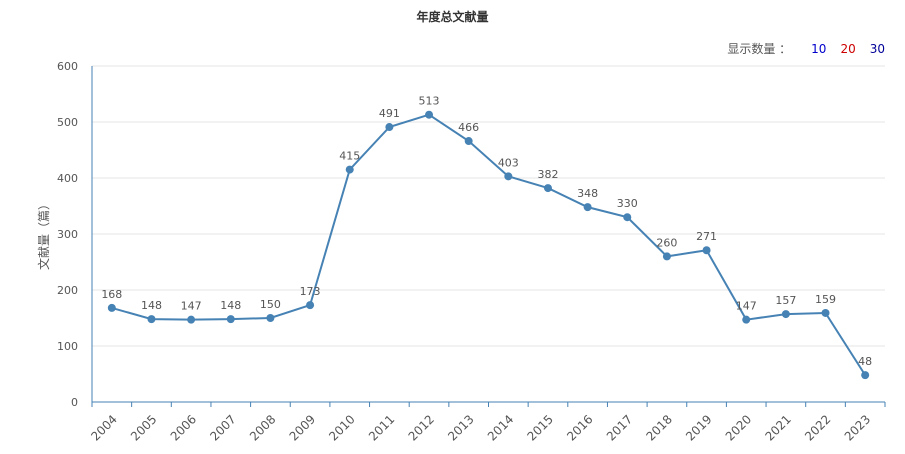  What do you see at coordinates (658, 427) in the screenshot?
I see `x-tick-label: 2018` at bounding box center [658, 427].